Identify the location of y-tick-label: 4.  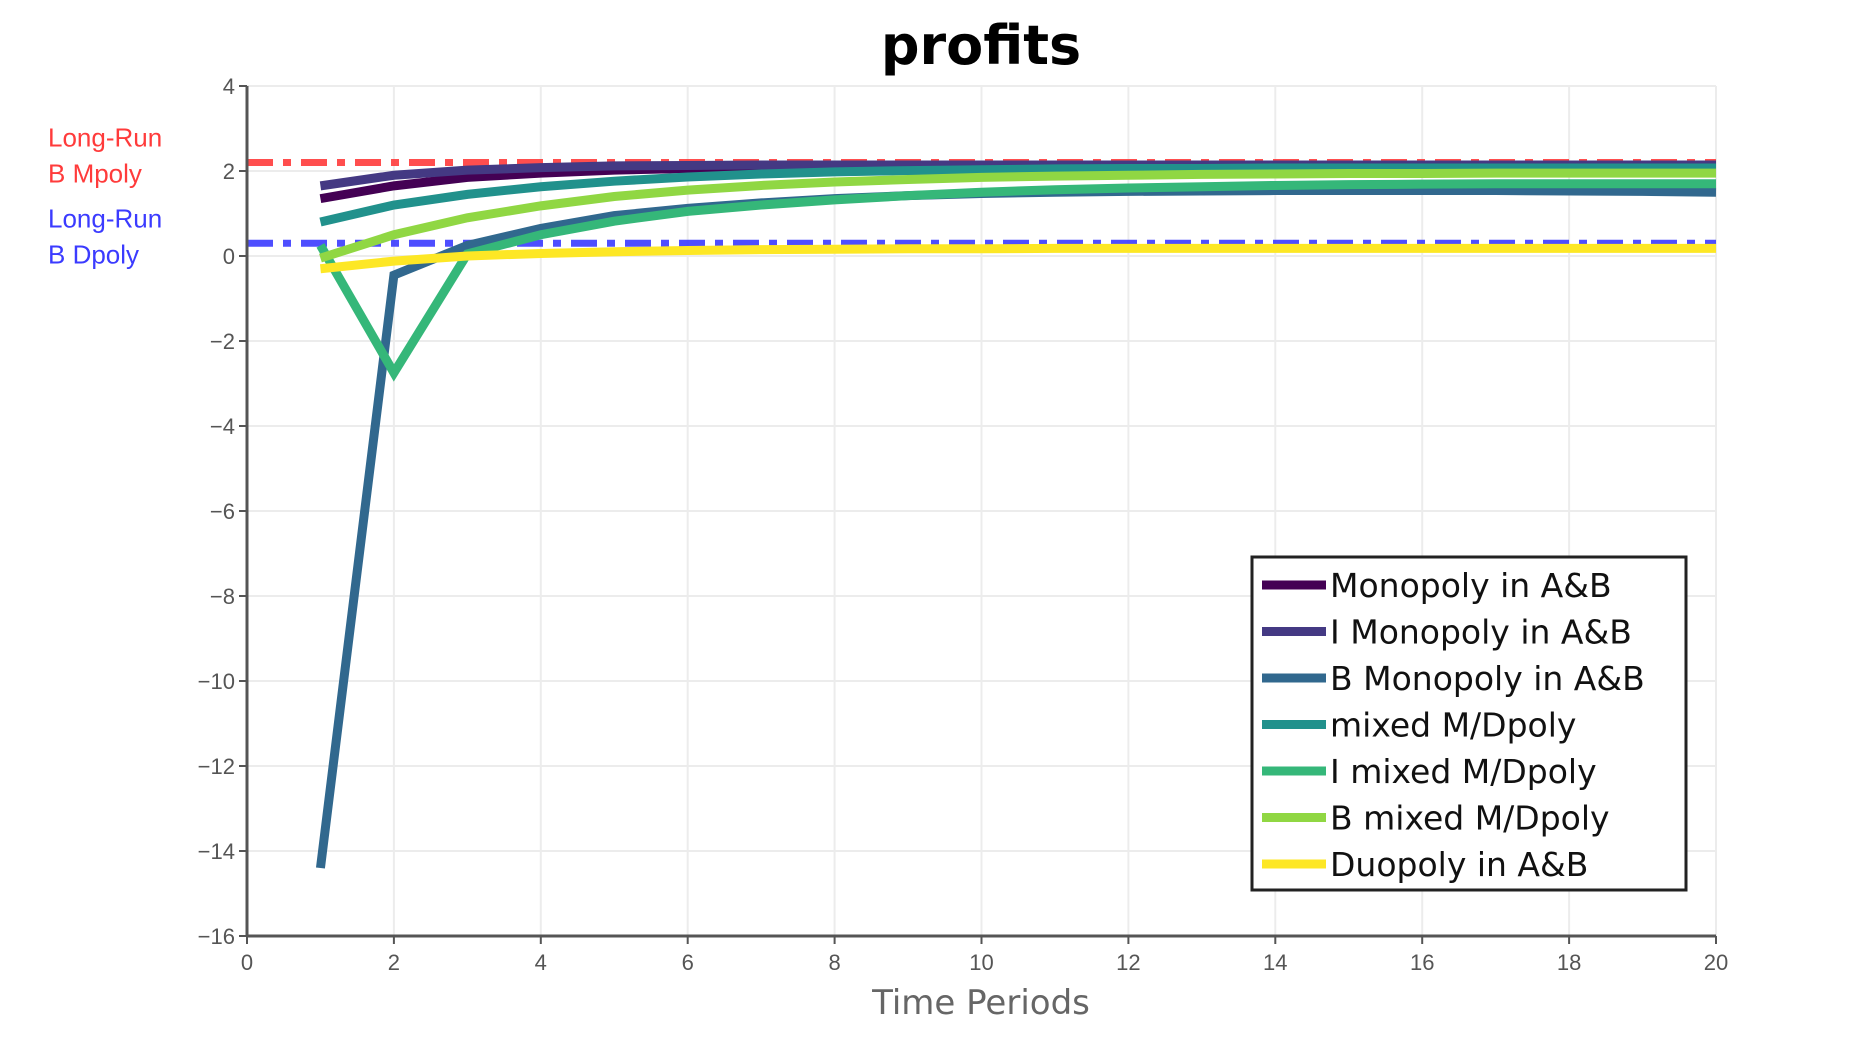
(229, 86).